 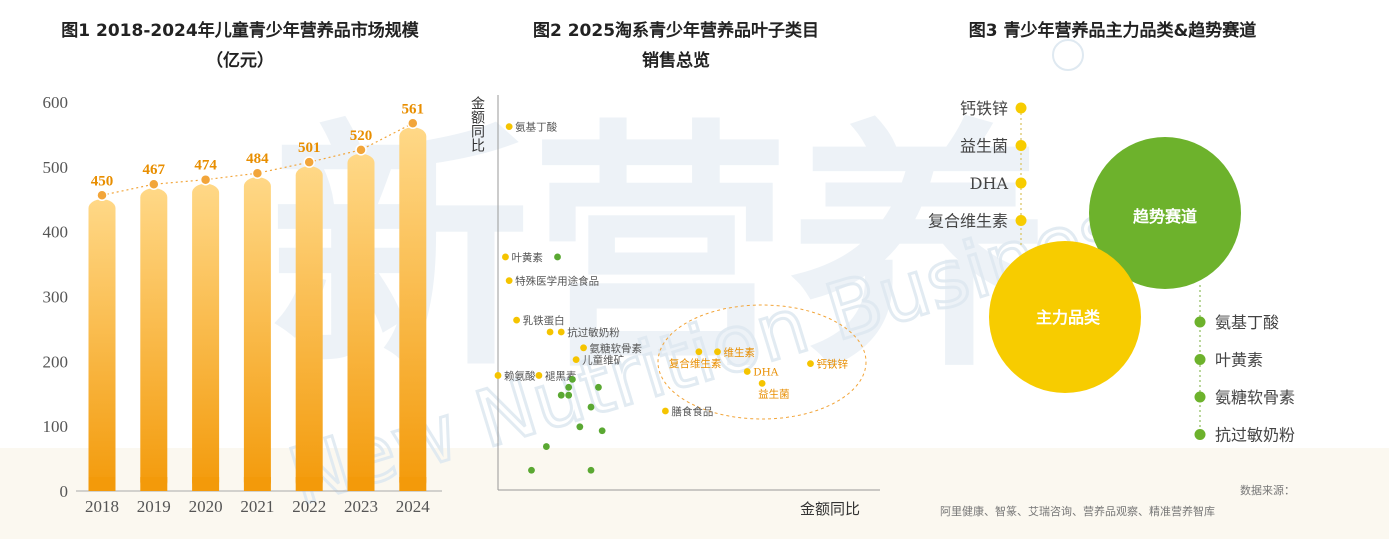 What do you see at coordinates (830, 509) in the screenshot?
I see `figure2-x-axis-label: 金额同比` at bounding box center [830, 509].